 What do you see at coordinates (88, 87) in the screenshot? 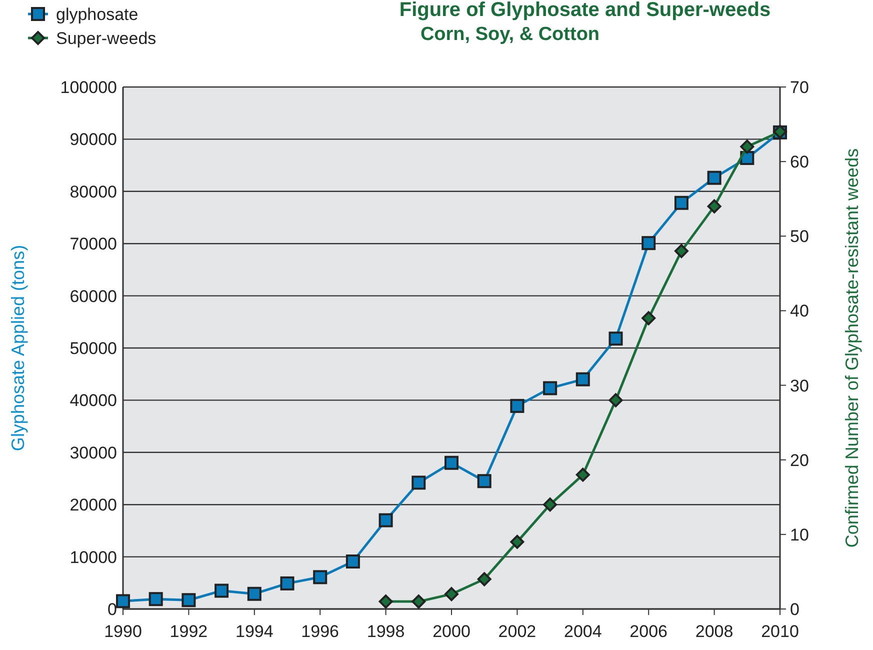
I see `y-tick-label: 100000` at bounding box center [88, 87].